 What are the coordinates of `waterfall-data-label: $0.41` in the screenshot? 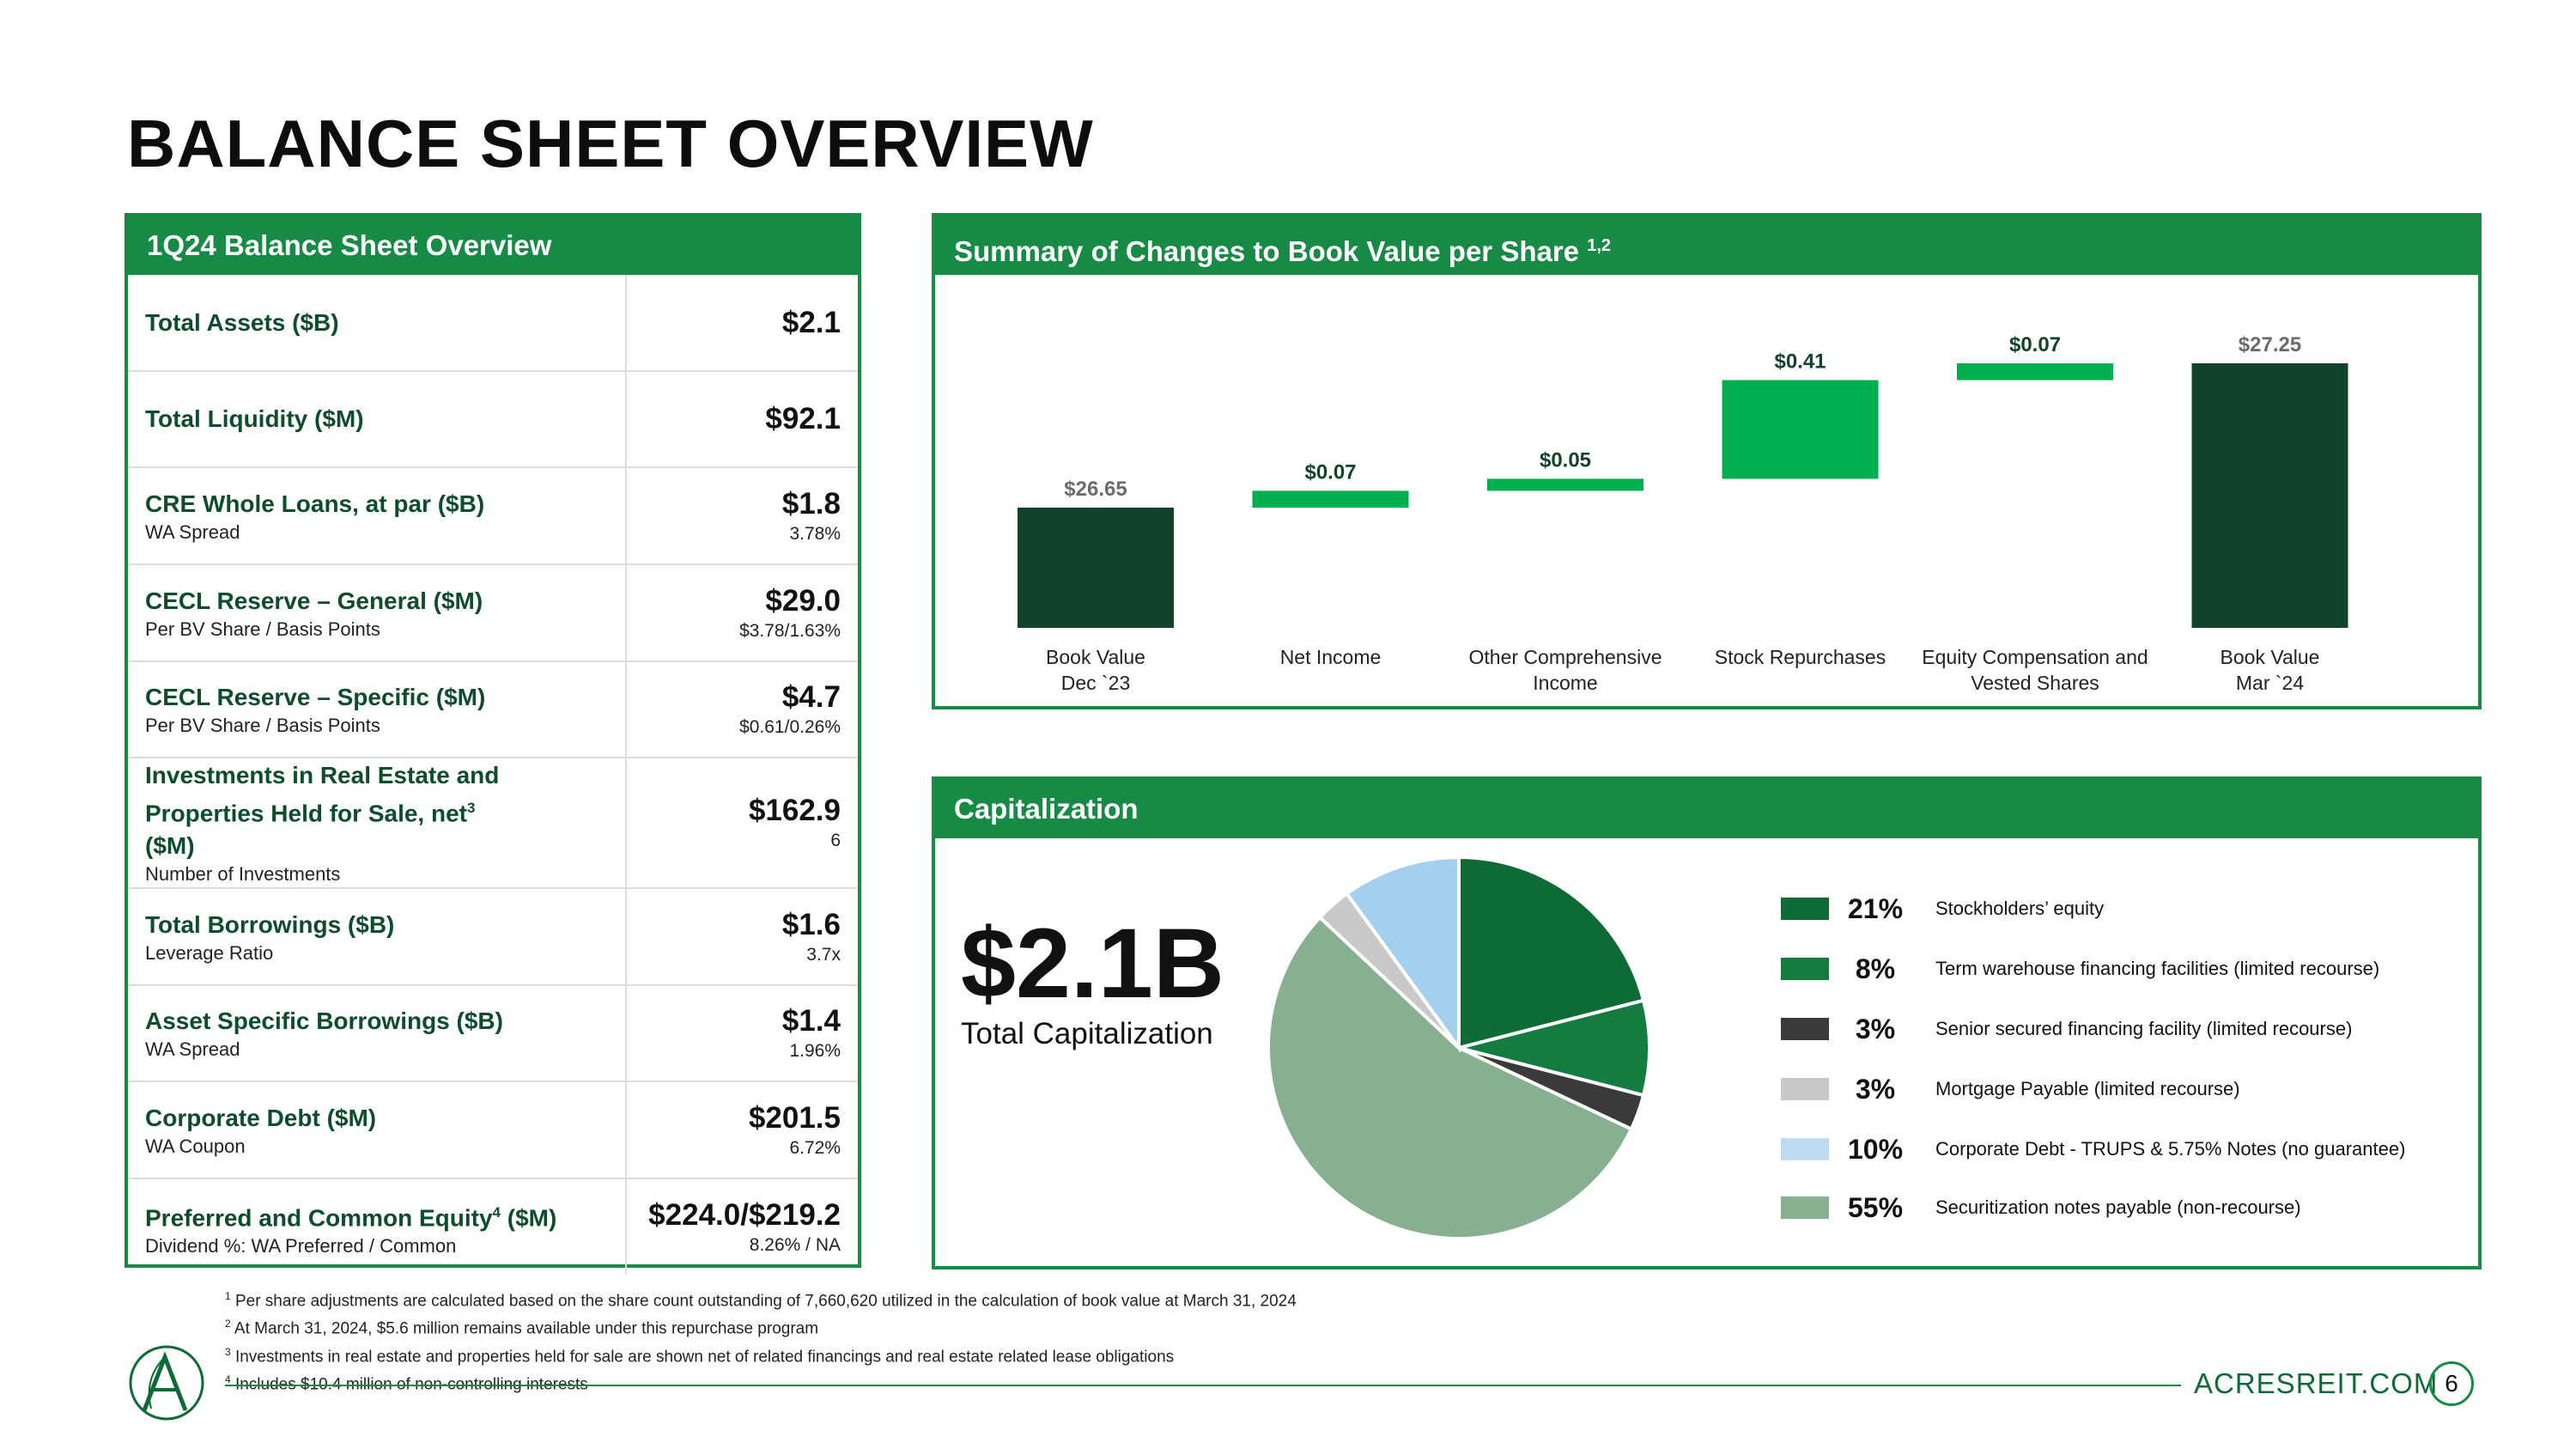 It's located at (1800, 362).